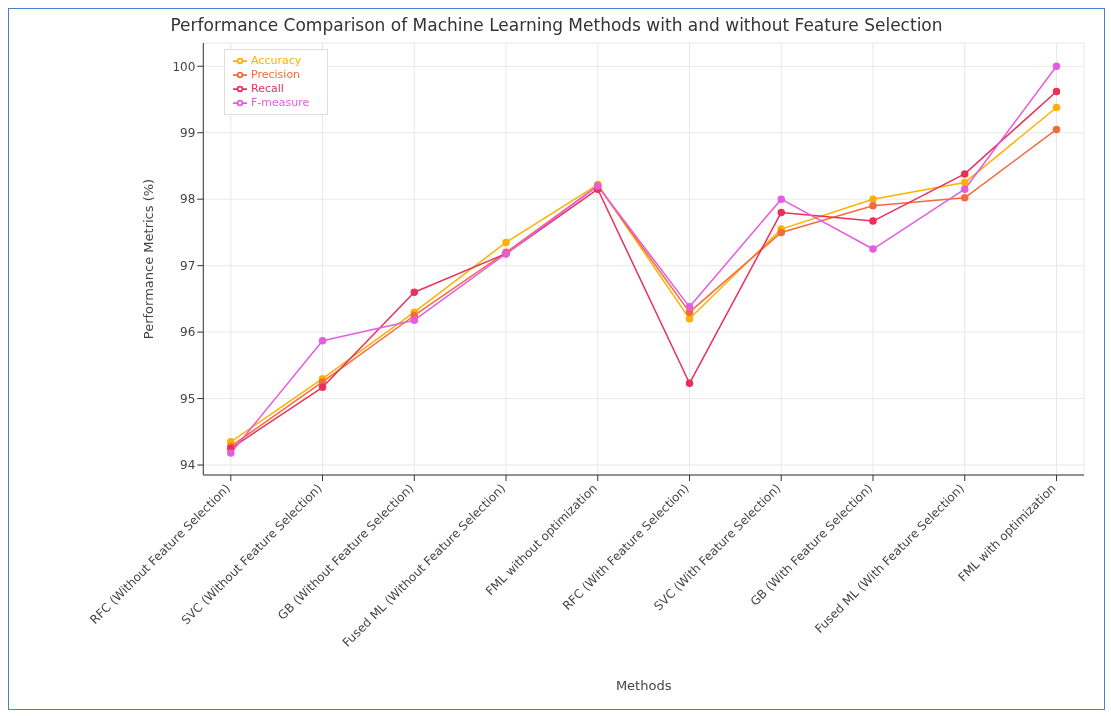  Describe the element at coordinates (267, 88) in the screenshot. I see `legend-label: Recall` at that location.